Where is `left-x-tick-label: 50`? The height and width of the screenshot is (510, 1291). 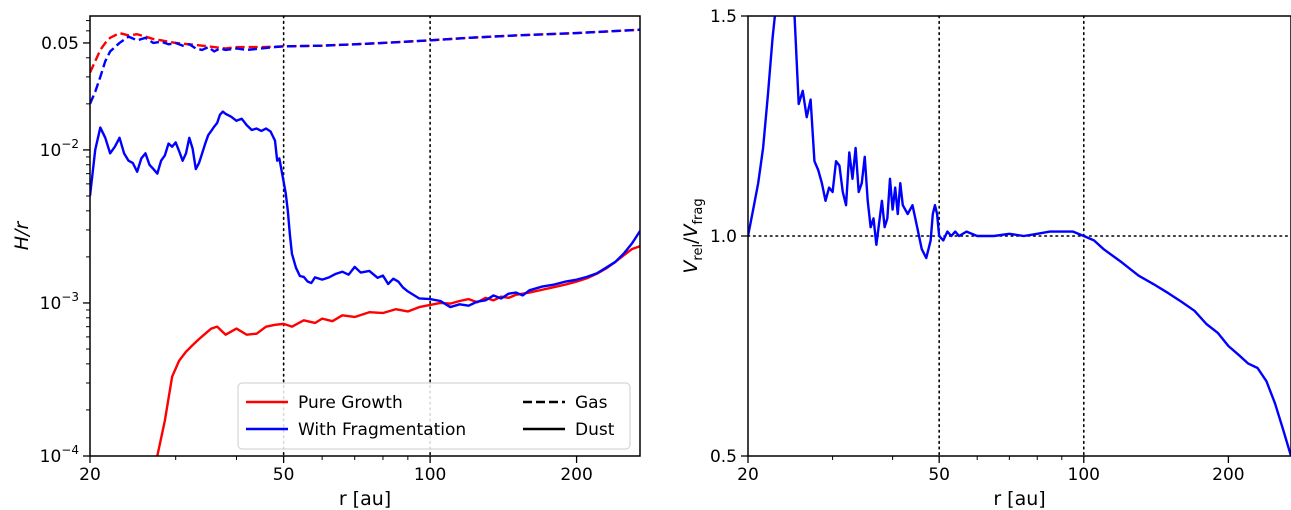 left-x-tick-label: 50 is located at coordinates (284, 475).